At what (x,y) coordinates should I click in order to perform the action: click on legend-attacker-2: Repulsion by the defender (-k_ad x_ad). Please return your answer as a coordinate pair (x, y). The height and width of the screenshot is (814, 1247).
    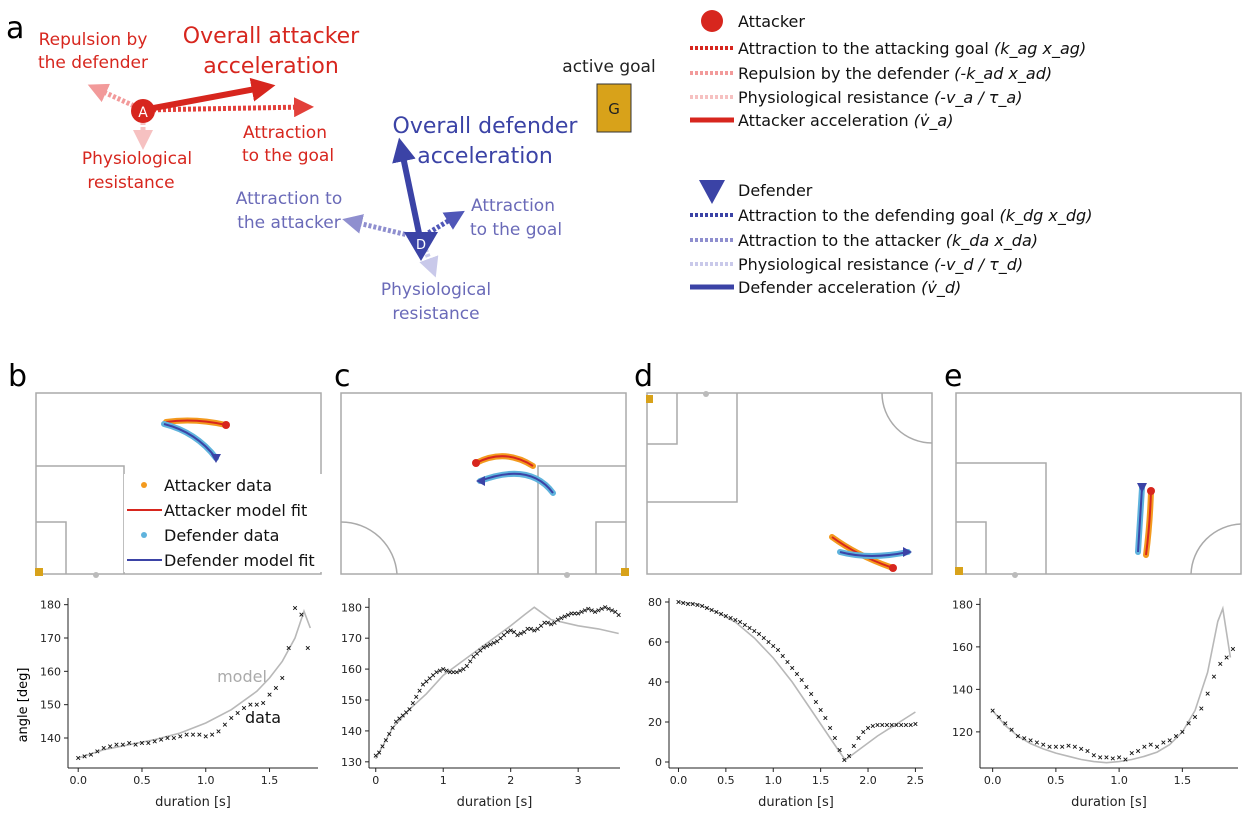
    Looking at the image, I should click on (895, 74).